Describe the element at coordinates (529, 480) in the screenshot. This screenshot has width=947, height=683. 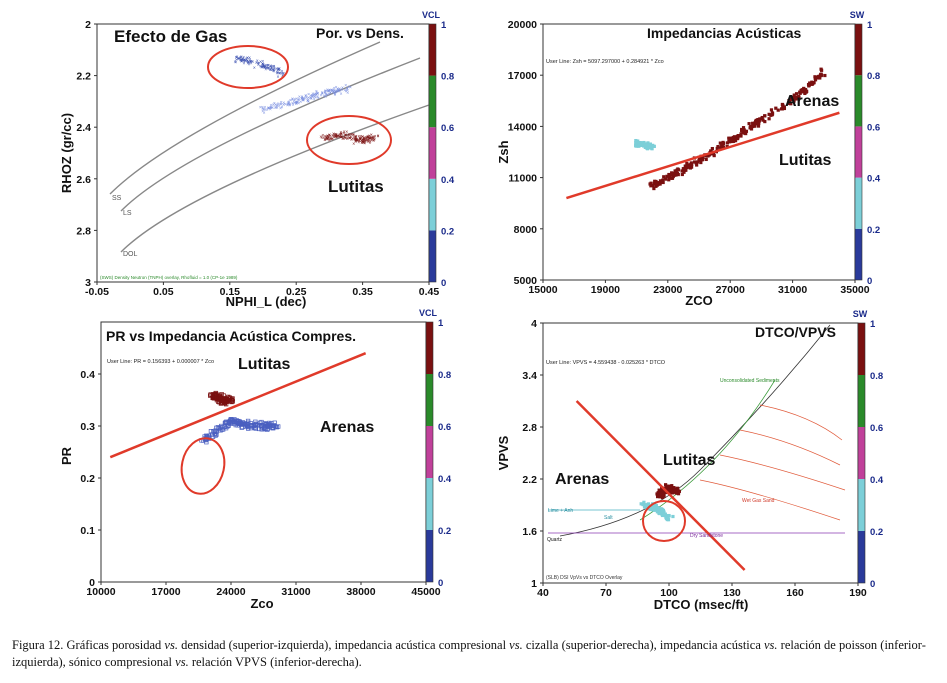
I see `br-ytick-label: 2.2` at that location.